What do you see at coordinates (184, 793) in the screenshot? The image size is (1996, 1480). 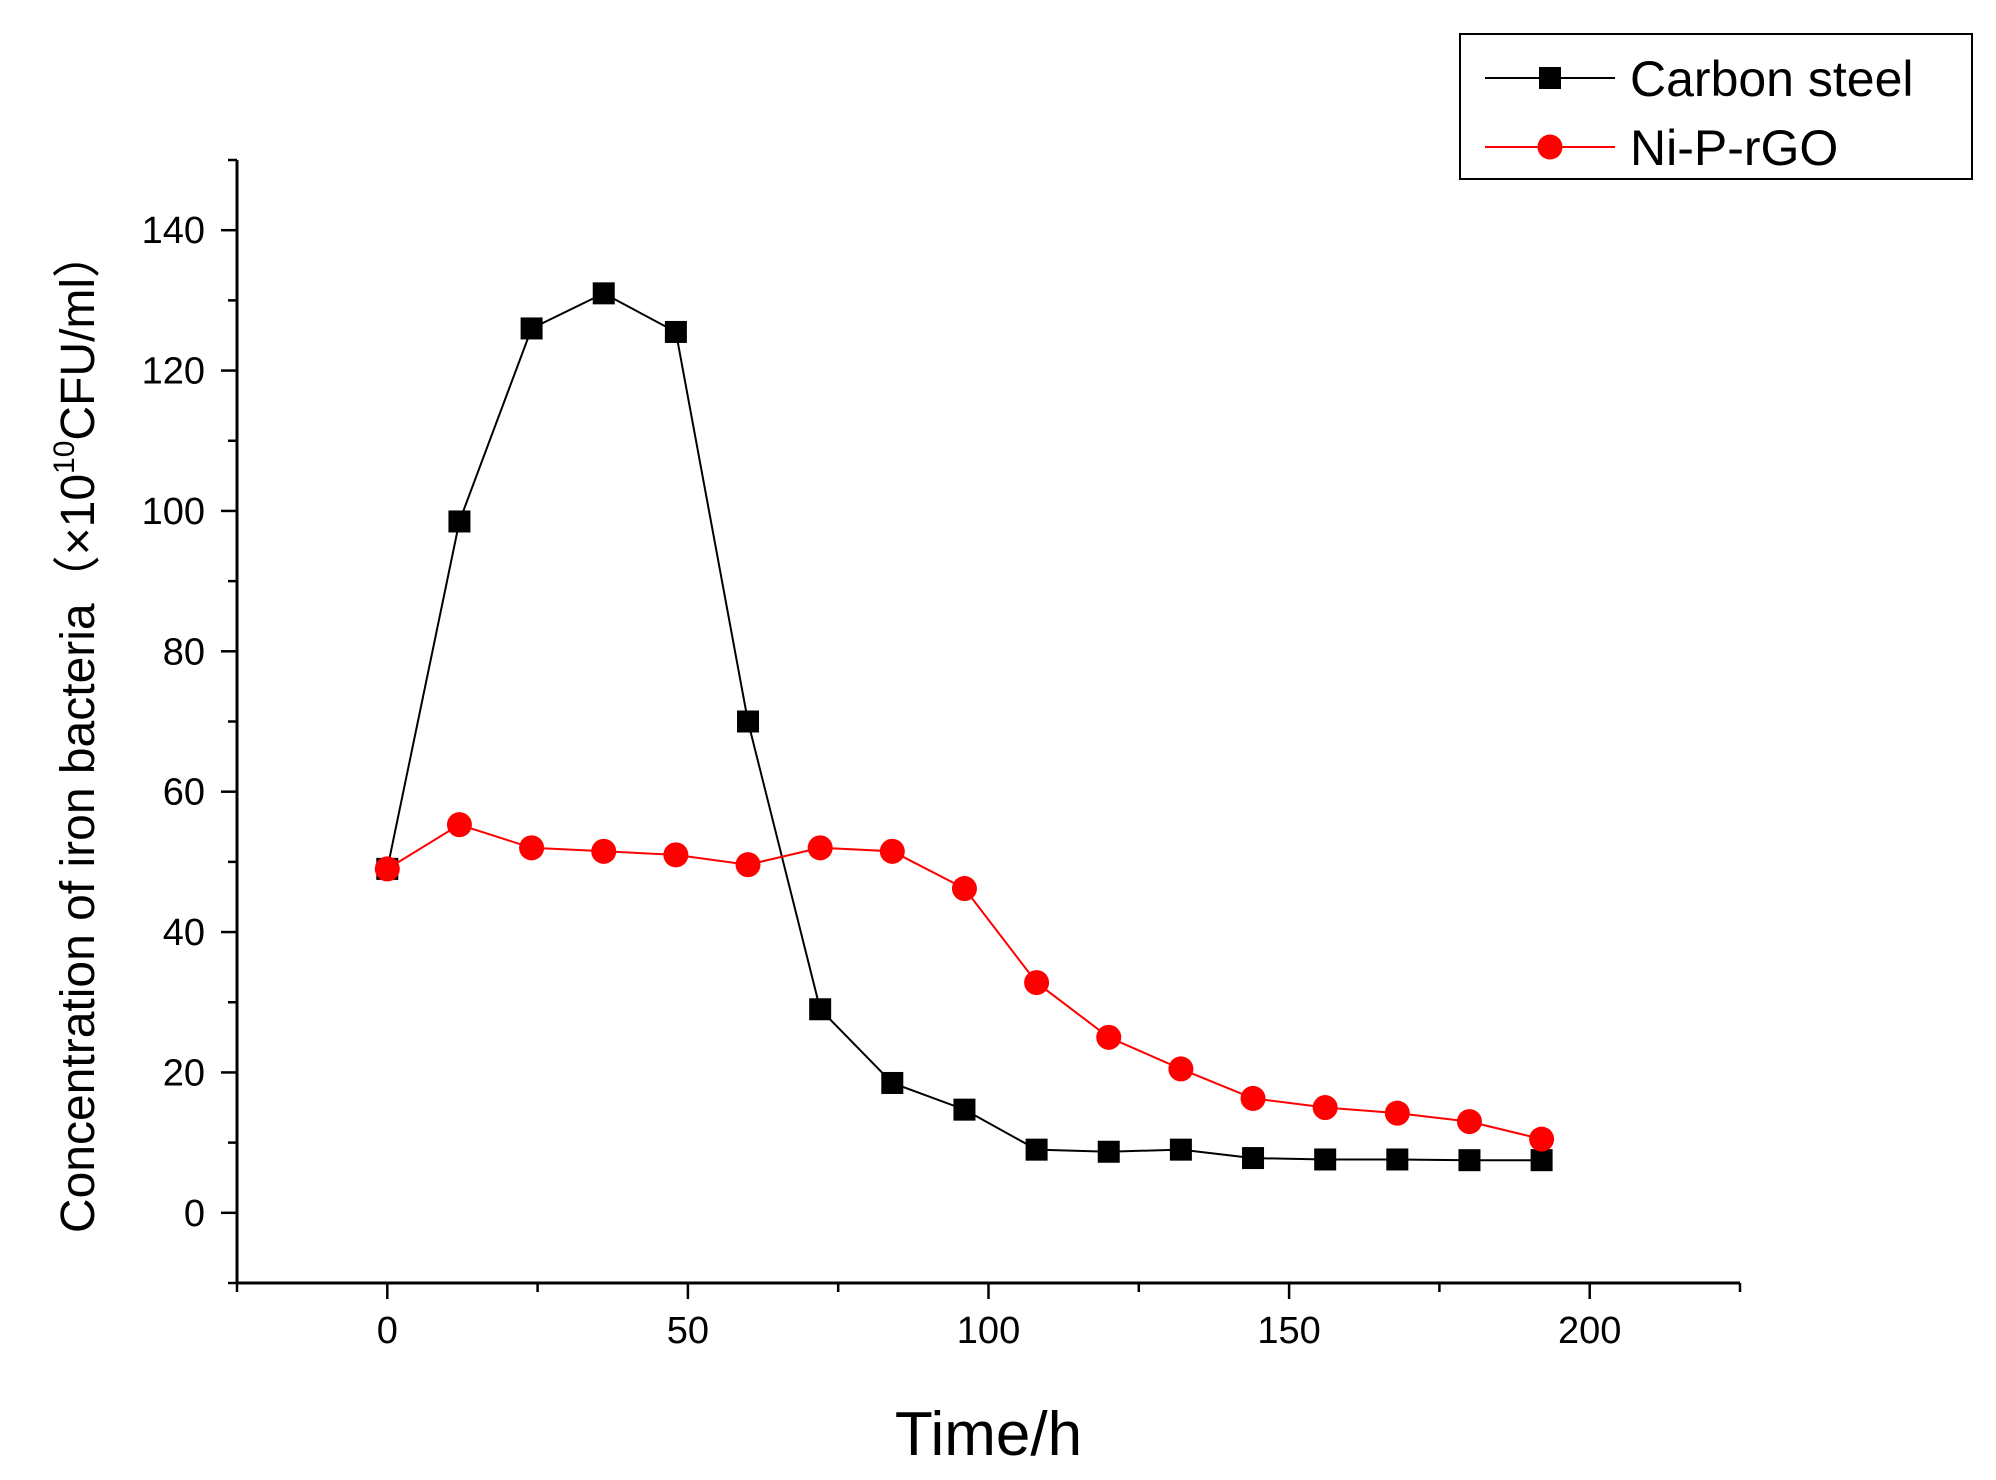 I see `y-tick-label: 60` at bounding box center [184, 793].